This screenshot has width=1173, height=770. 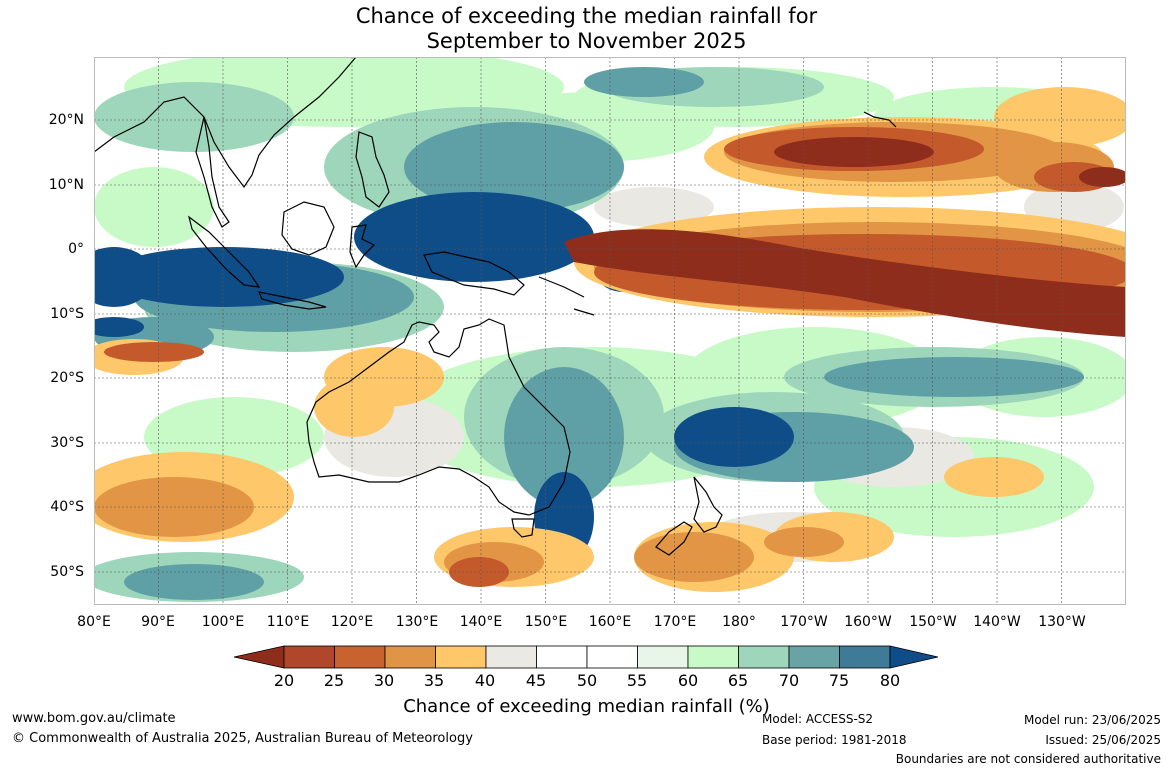 I want to click on colorbar-title: Chance of exceeding median rainfall (%), so click(x=586, y=706).